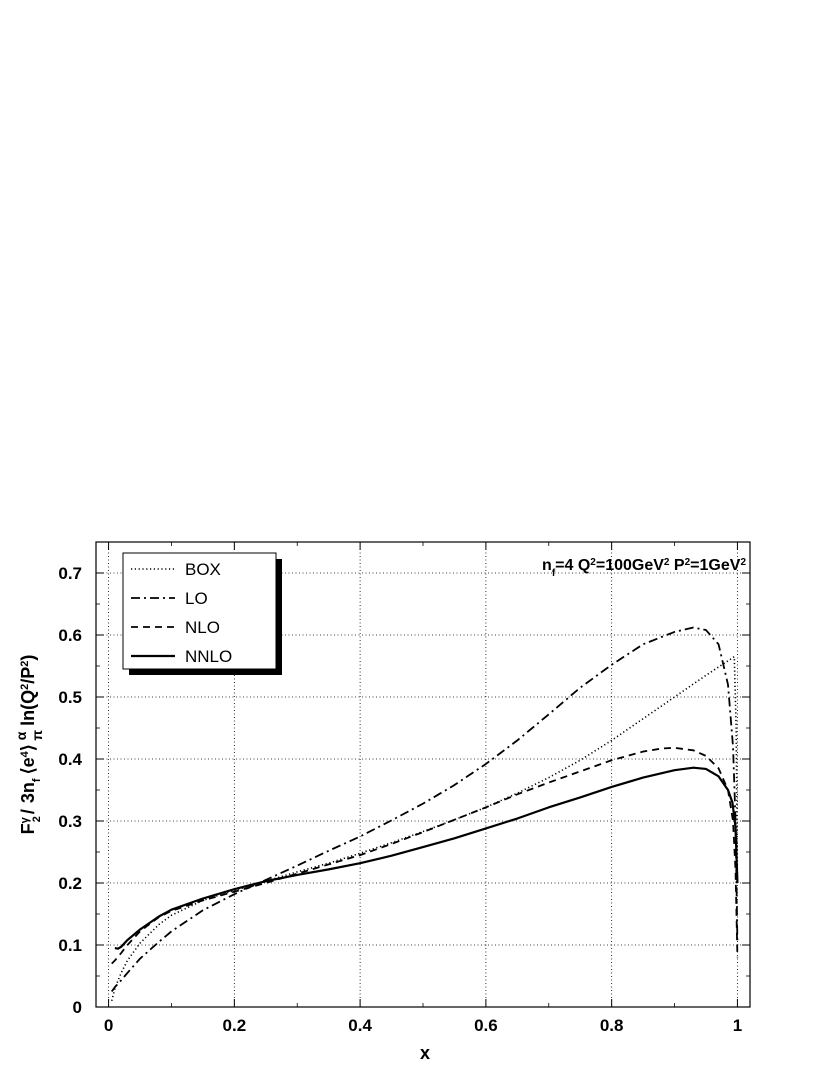 This screenshot has height=1075, width=830. Describe the element at coordinates (25, 664) in the screenshot. I see `ylabel-p-sup: 2` at that location.